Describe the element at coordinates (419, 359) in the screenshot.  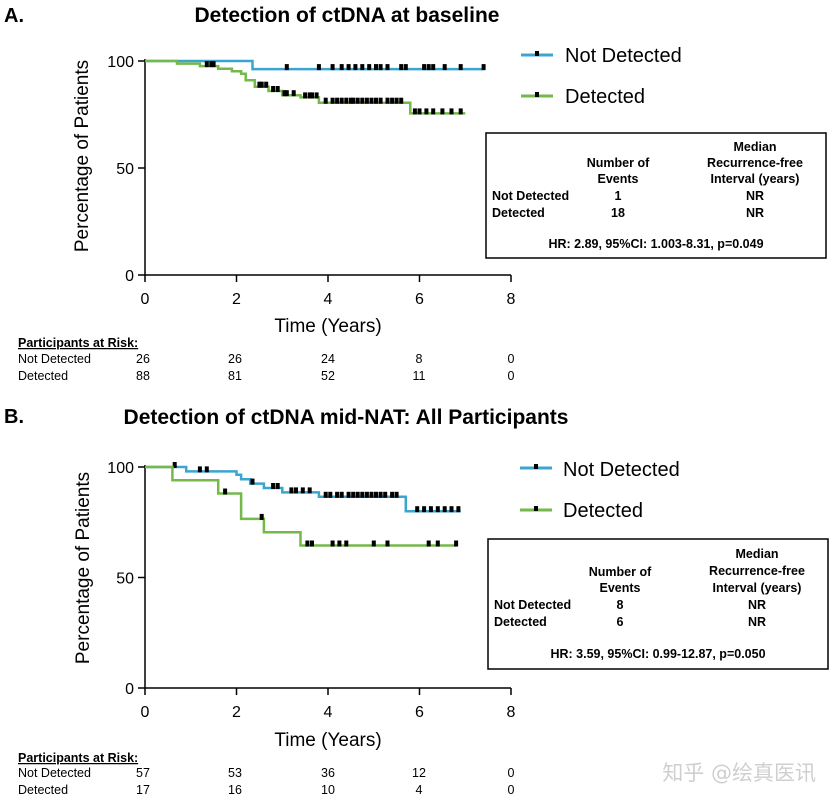
I see `risk-value: 8` at that location.